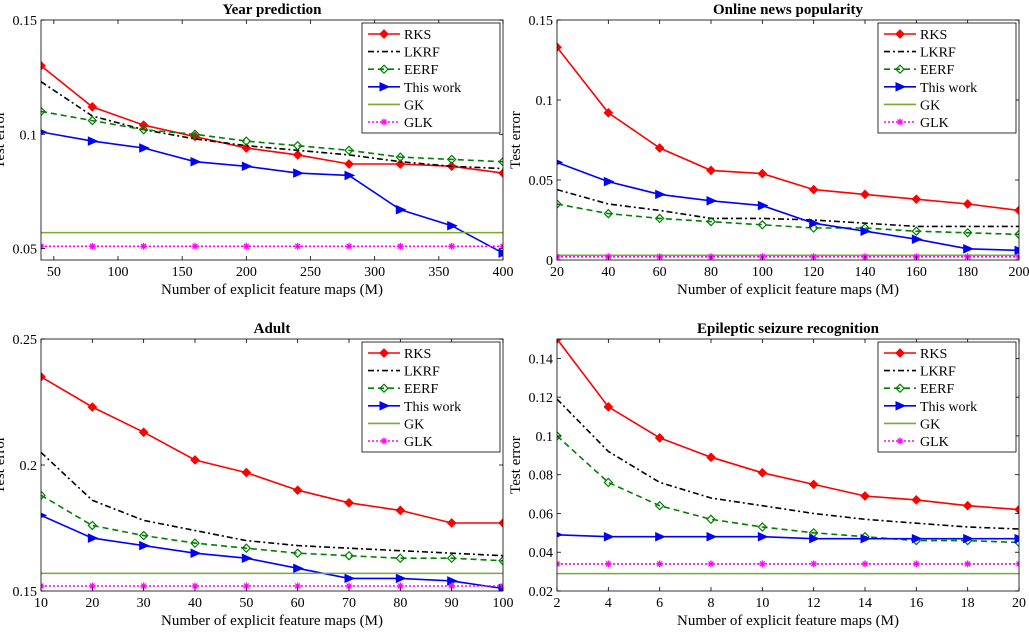 This screenshot has width=1029, height=642. Describe the element at coordinates (541, 592) in the screenshot. I see `y-tick-label: 0.02` at that location.